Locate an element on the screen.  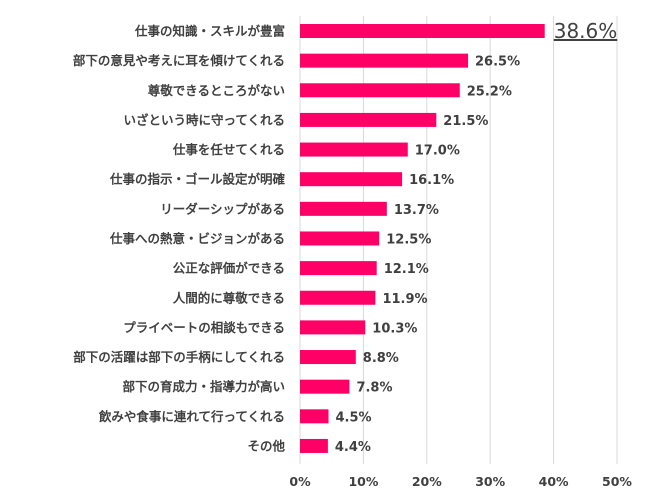
category-label: いざという時に守ってくれる is located at coordinates (204, 119).